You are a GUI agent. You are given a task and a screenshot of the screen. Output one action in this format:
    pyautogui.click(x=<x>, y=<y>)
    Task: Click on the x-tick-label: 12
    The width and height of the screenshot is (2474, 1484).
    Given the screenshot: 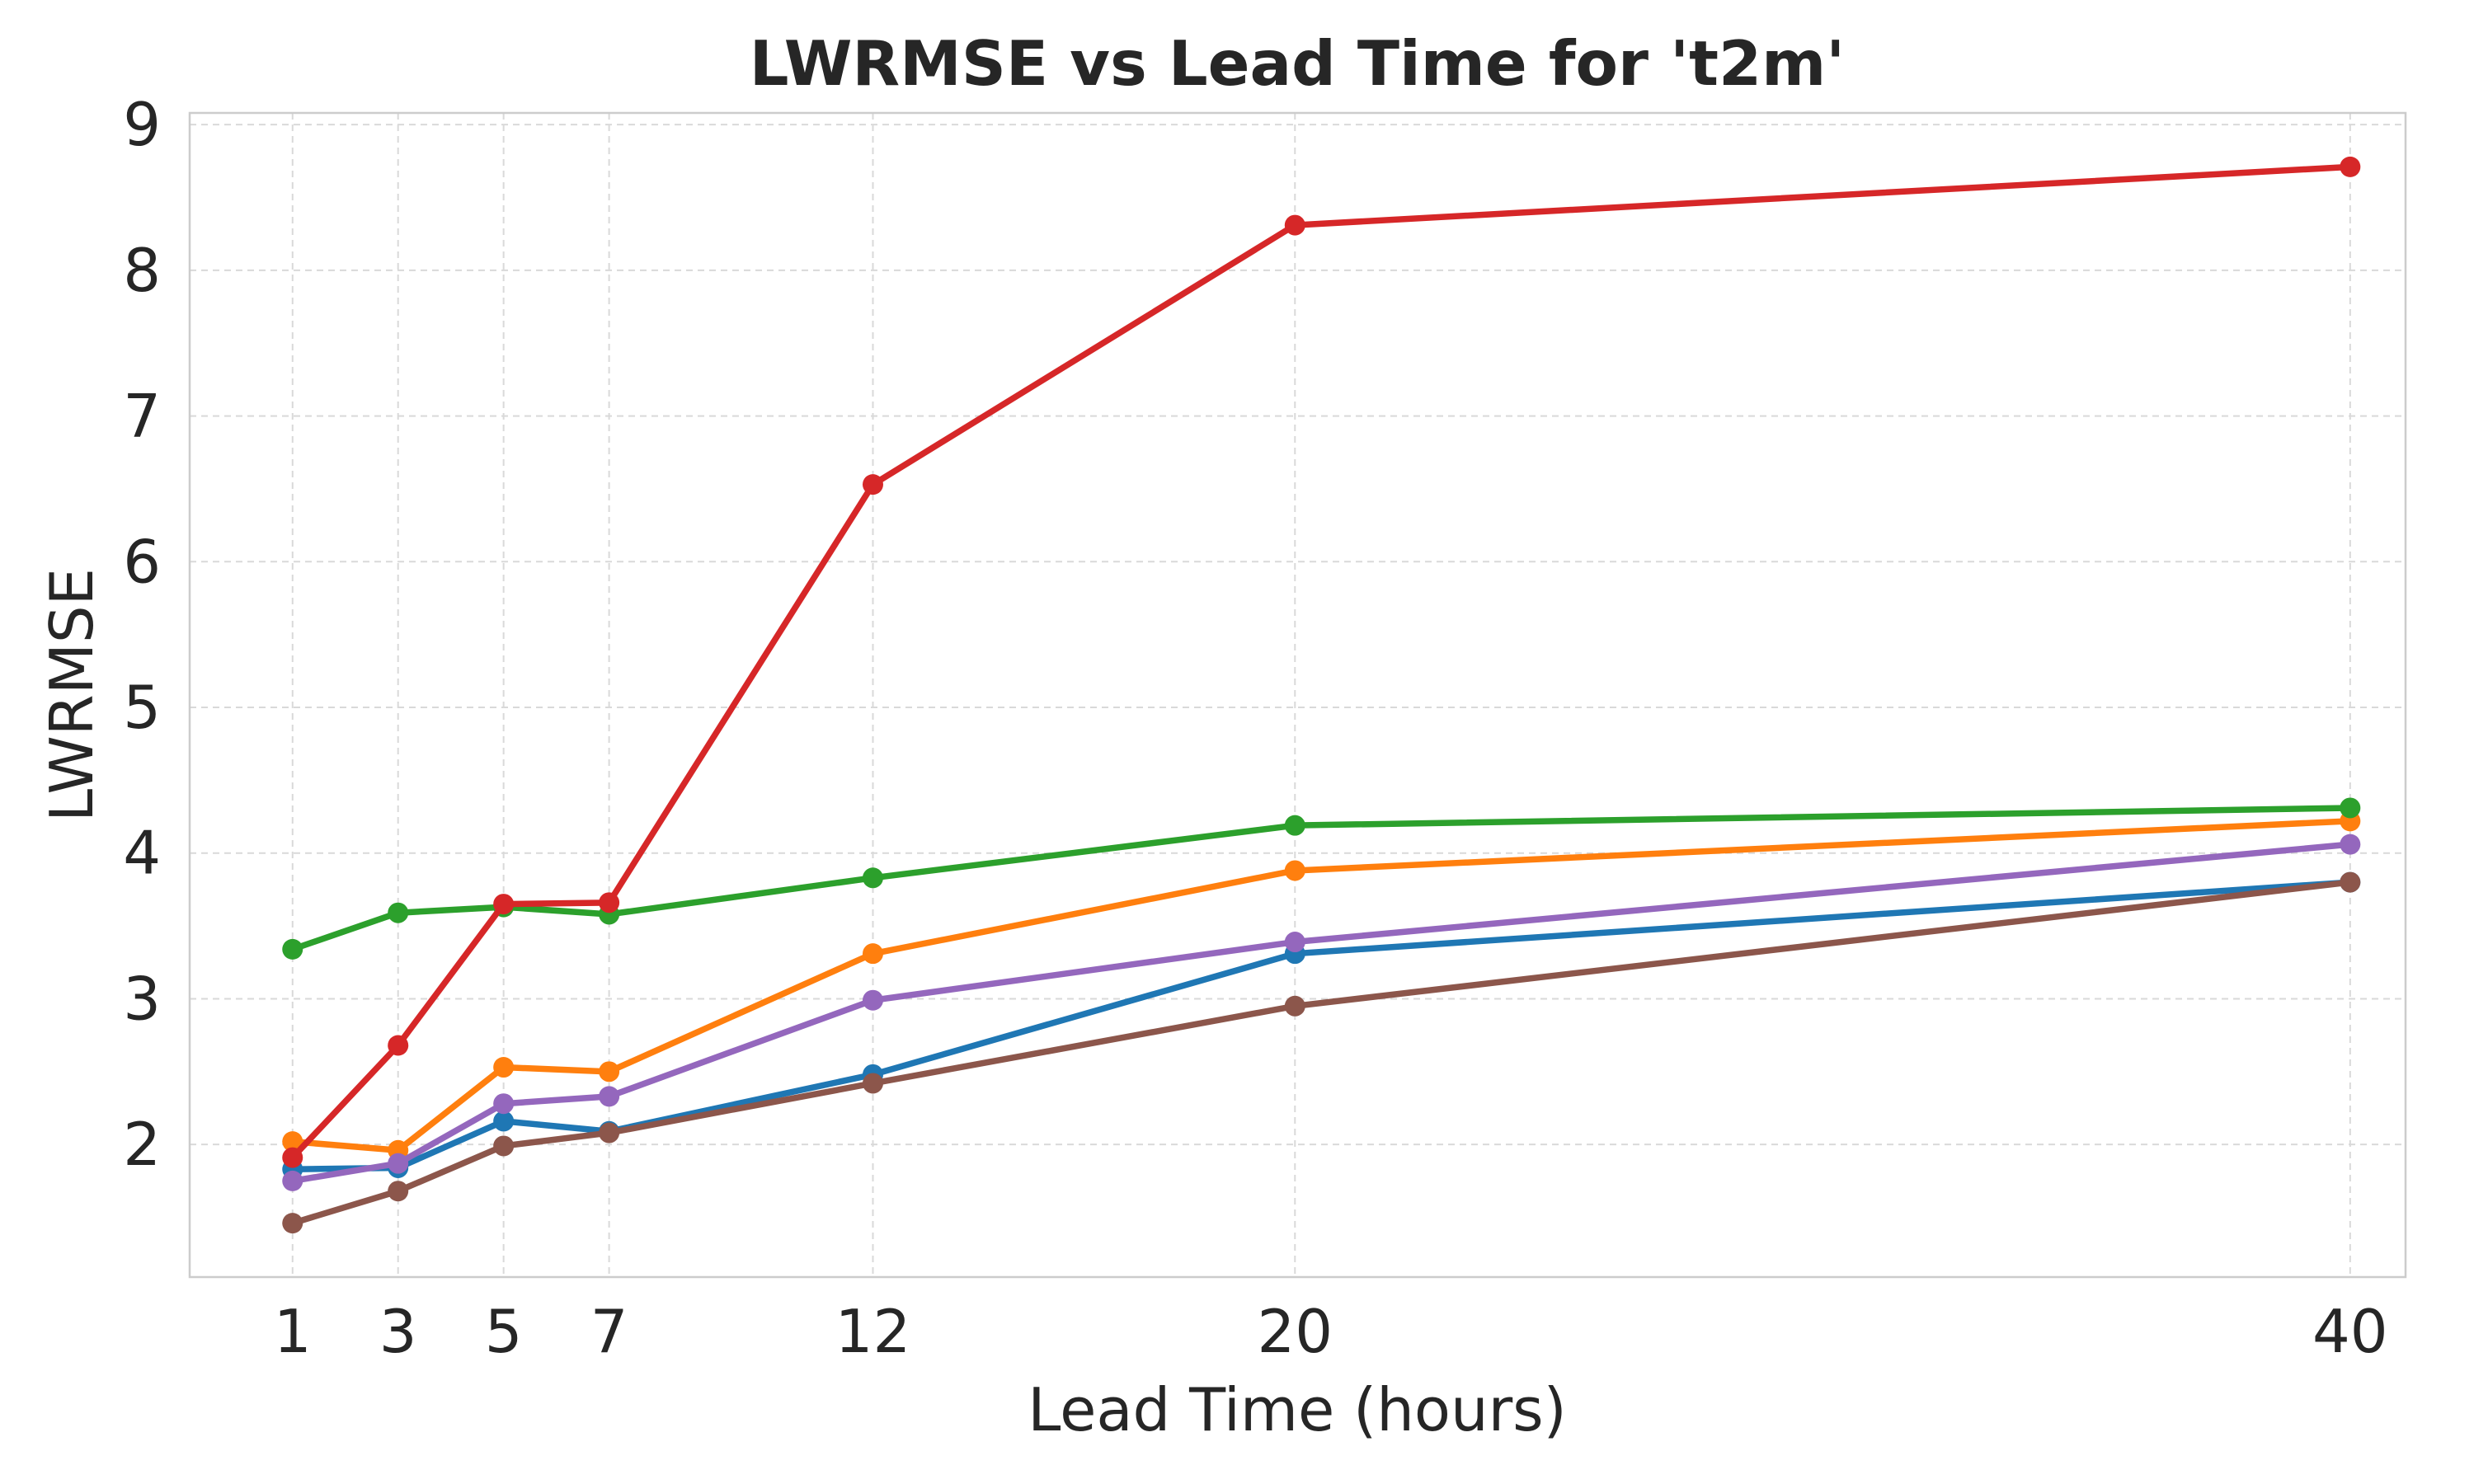 What is the action you would take?
    pyautogui.click(x=873, y=1331)
    